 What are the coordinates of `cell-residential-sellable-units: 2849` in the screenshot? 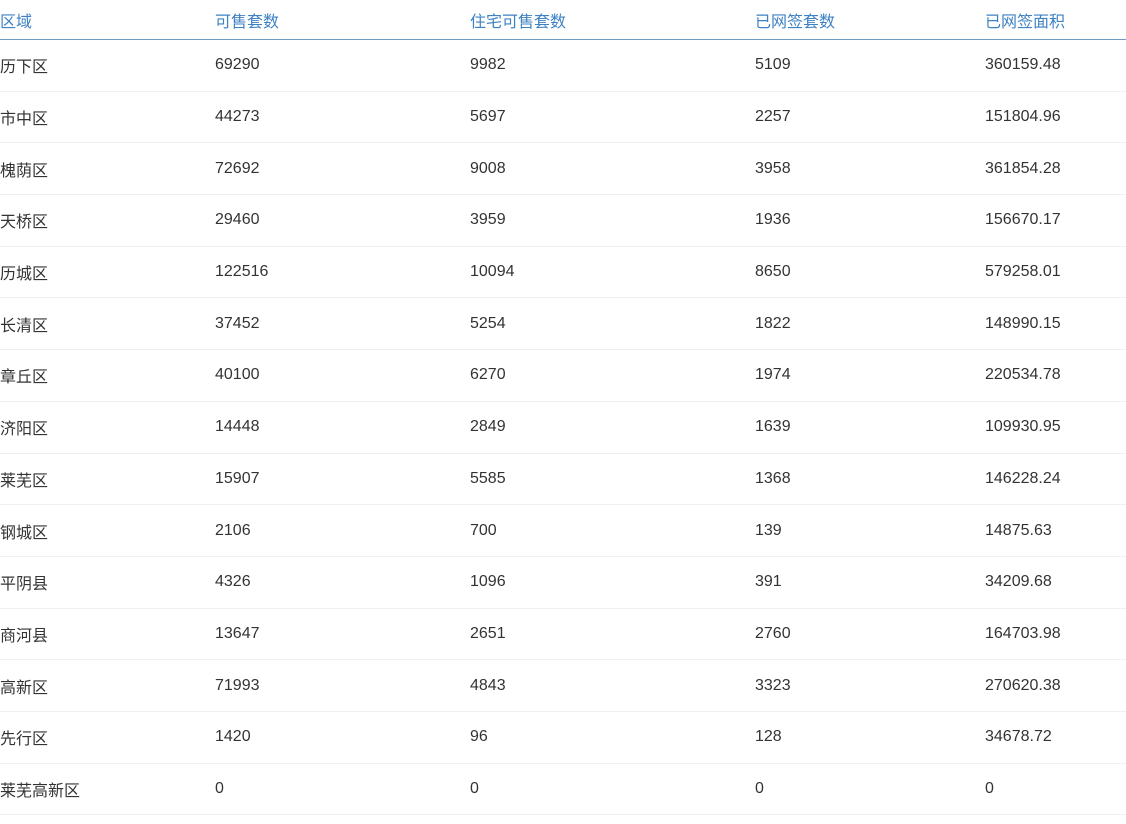 It's located at (612, 427).